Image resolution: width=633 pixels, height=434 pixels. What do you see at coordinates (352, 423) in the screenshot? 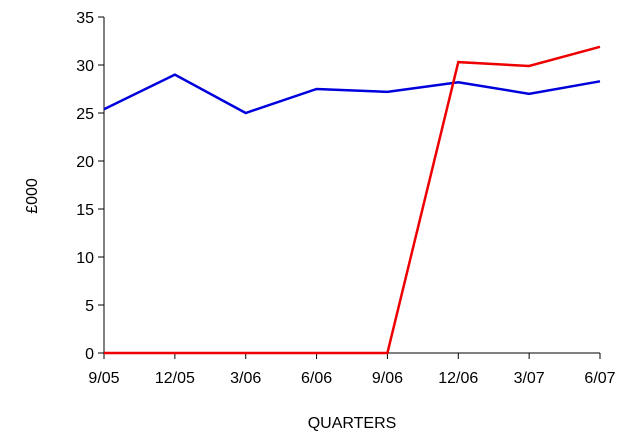
I see `x-axis-title: QUARTERS` at bounding box center [352, 423].